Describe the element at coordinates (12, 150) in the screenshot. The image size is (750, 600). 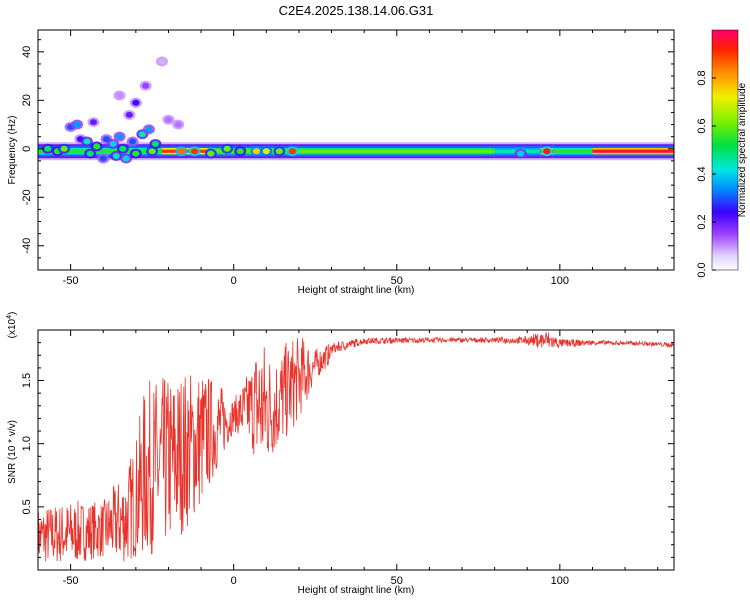
I see `spectrogram-y-axis-label: Frequency (Hz)` at that location.